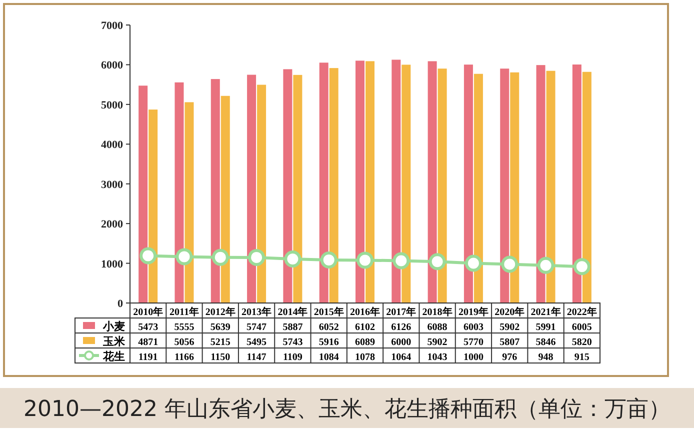 This screenshot has height=434, width=694. I want to click on x-tick-label: 2017年, so click(401, 312).